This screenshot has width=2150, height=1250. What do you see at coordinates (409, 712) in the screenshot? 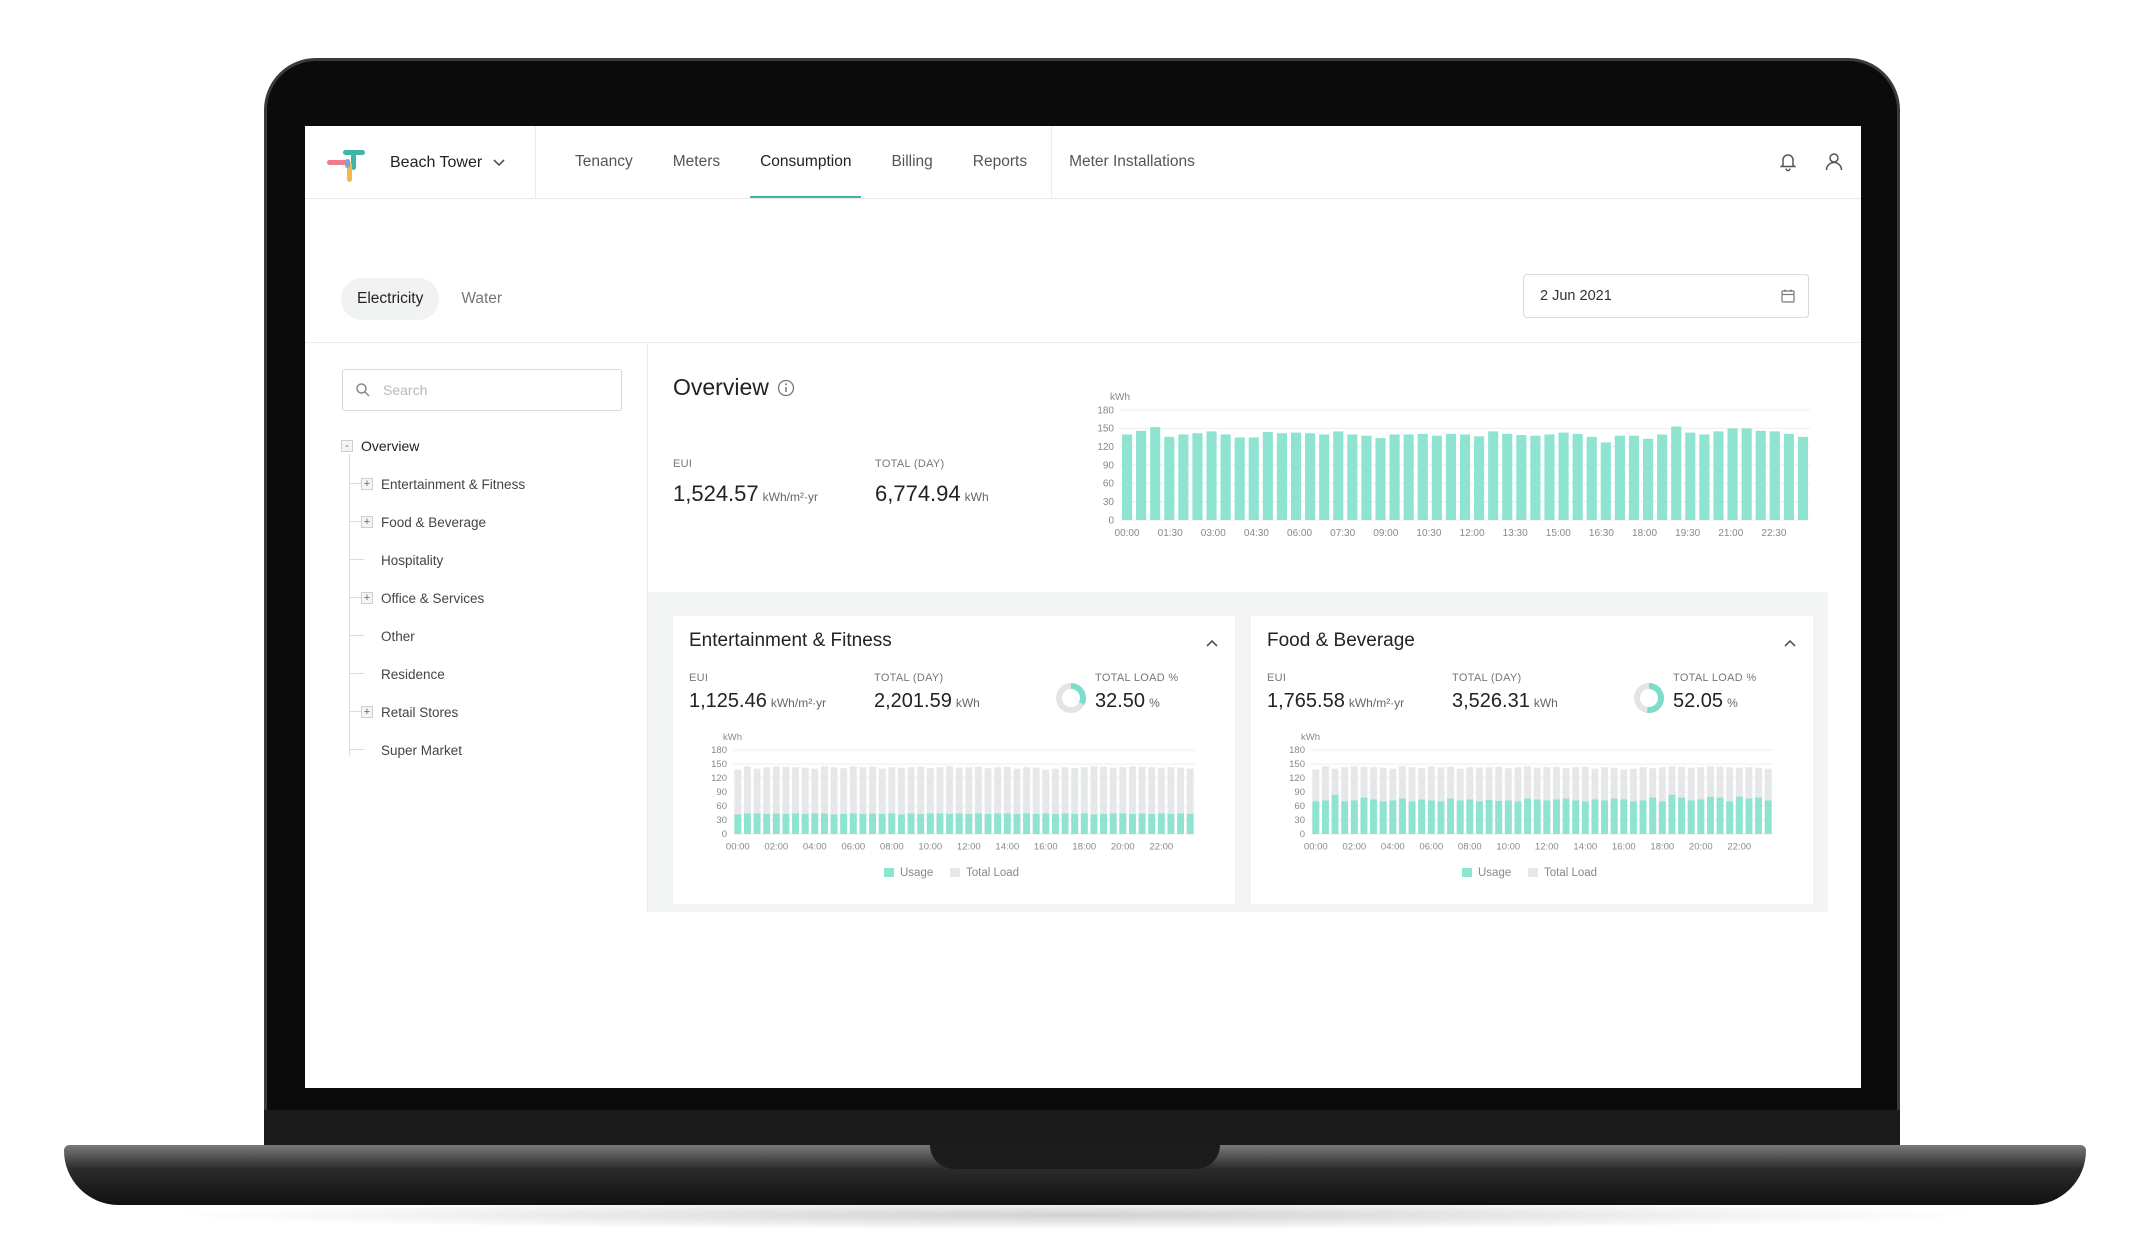
I see `tree-node: + Retail Stores` at bounding box center [409, 712].